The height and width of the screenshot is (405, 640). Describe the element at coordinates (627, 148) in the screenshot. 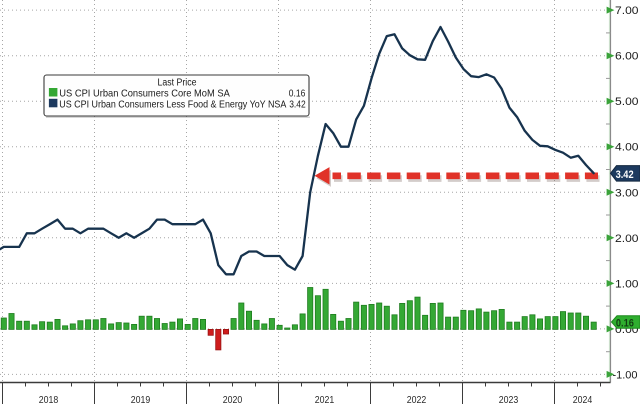

I see `svg-text: 4.00` at that location.